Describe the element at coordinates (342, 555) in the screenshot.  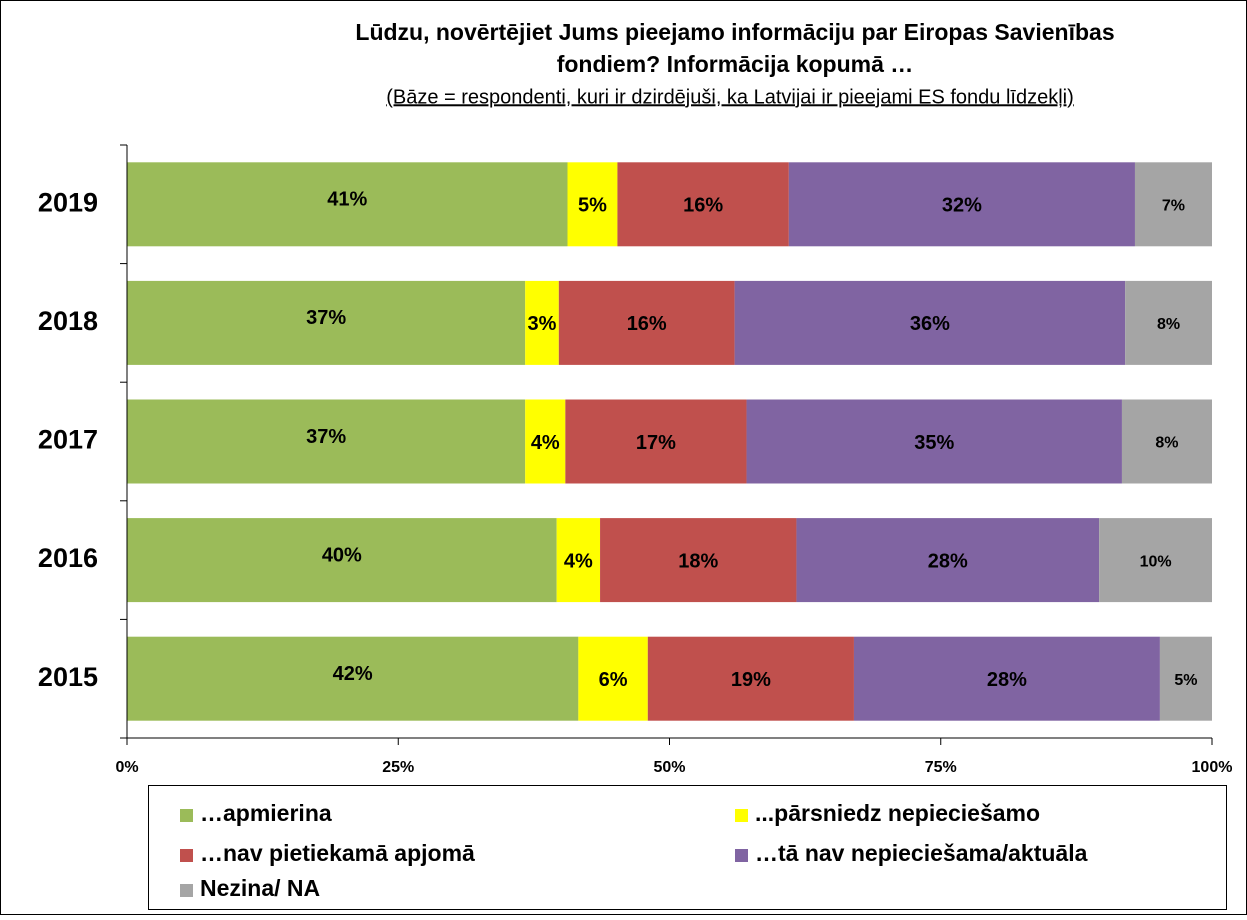
I see `value-label: 40%` at that location.